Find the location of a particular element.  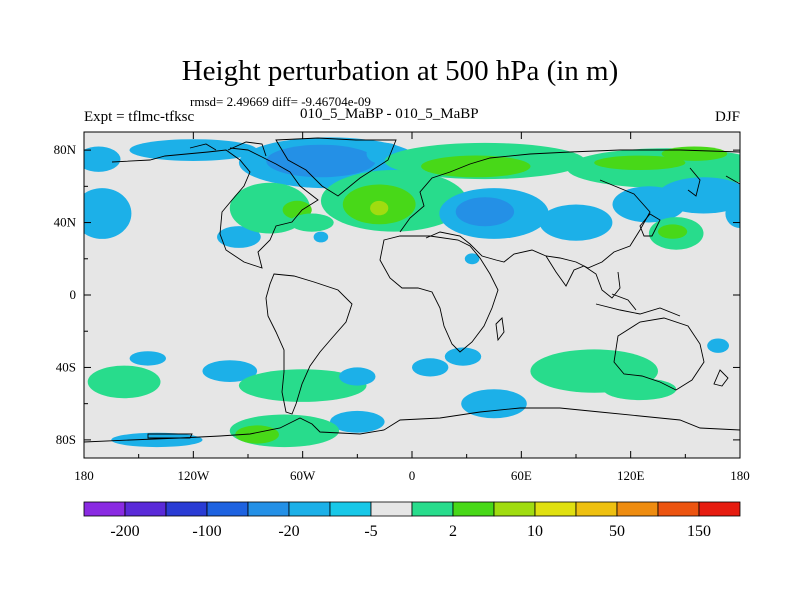

coastline-antarctica is located at coordinates (412, 425).